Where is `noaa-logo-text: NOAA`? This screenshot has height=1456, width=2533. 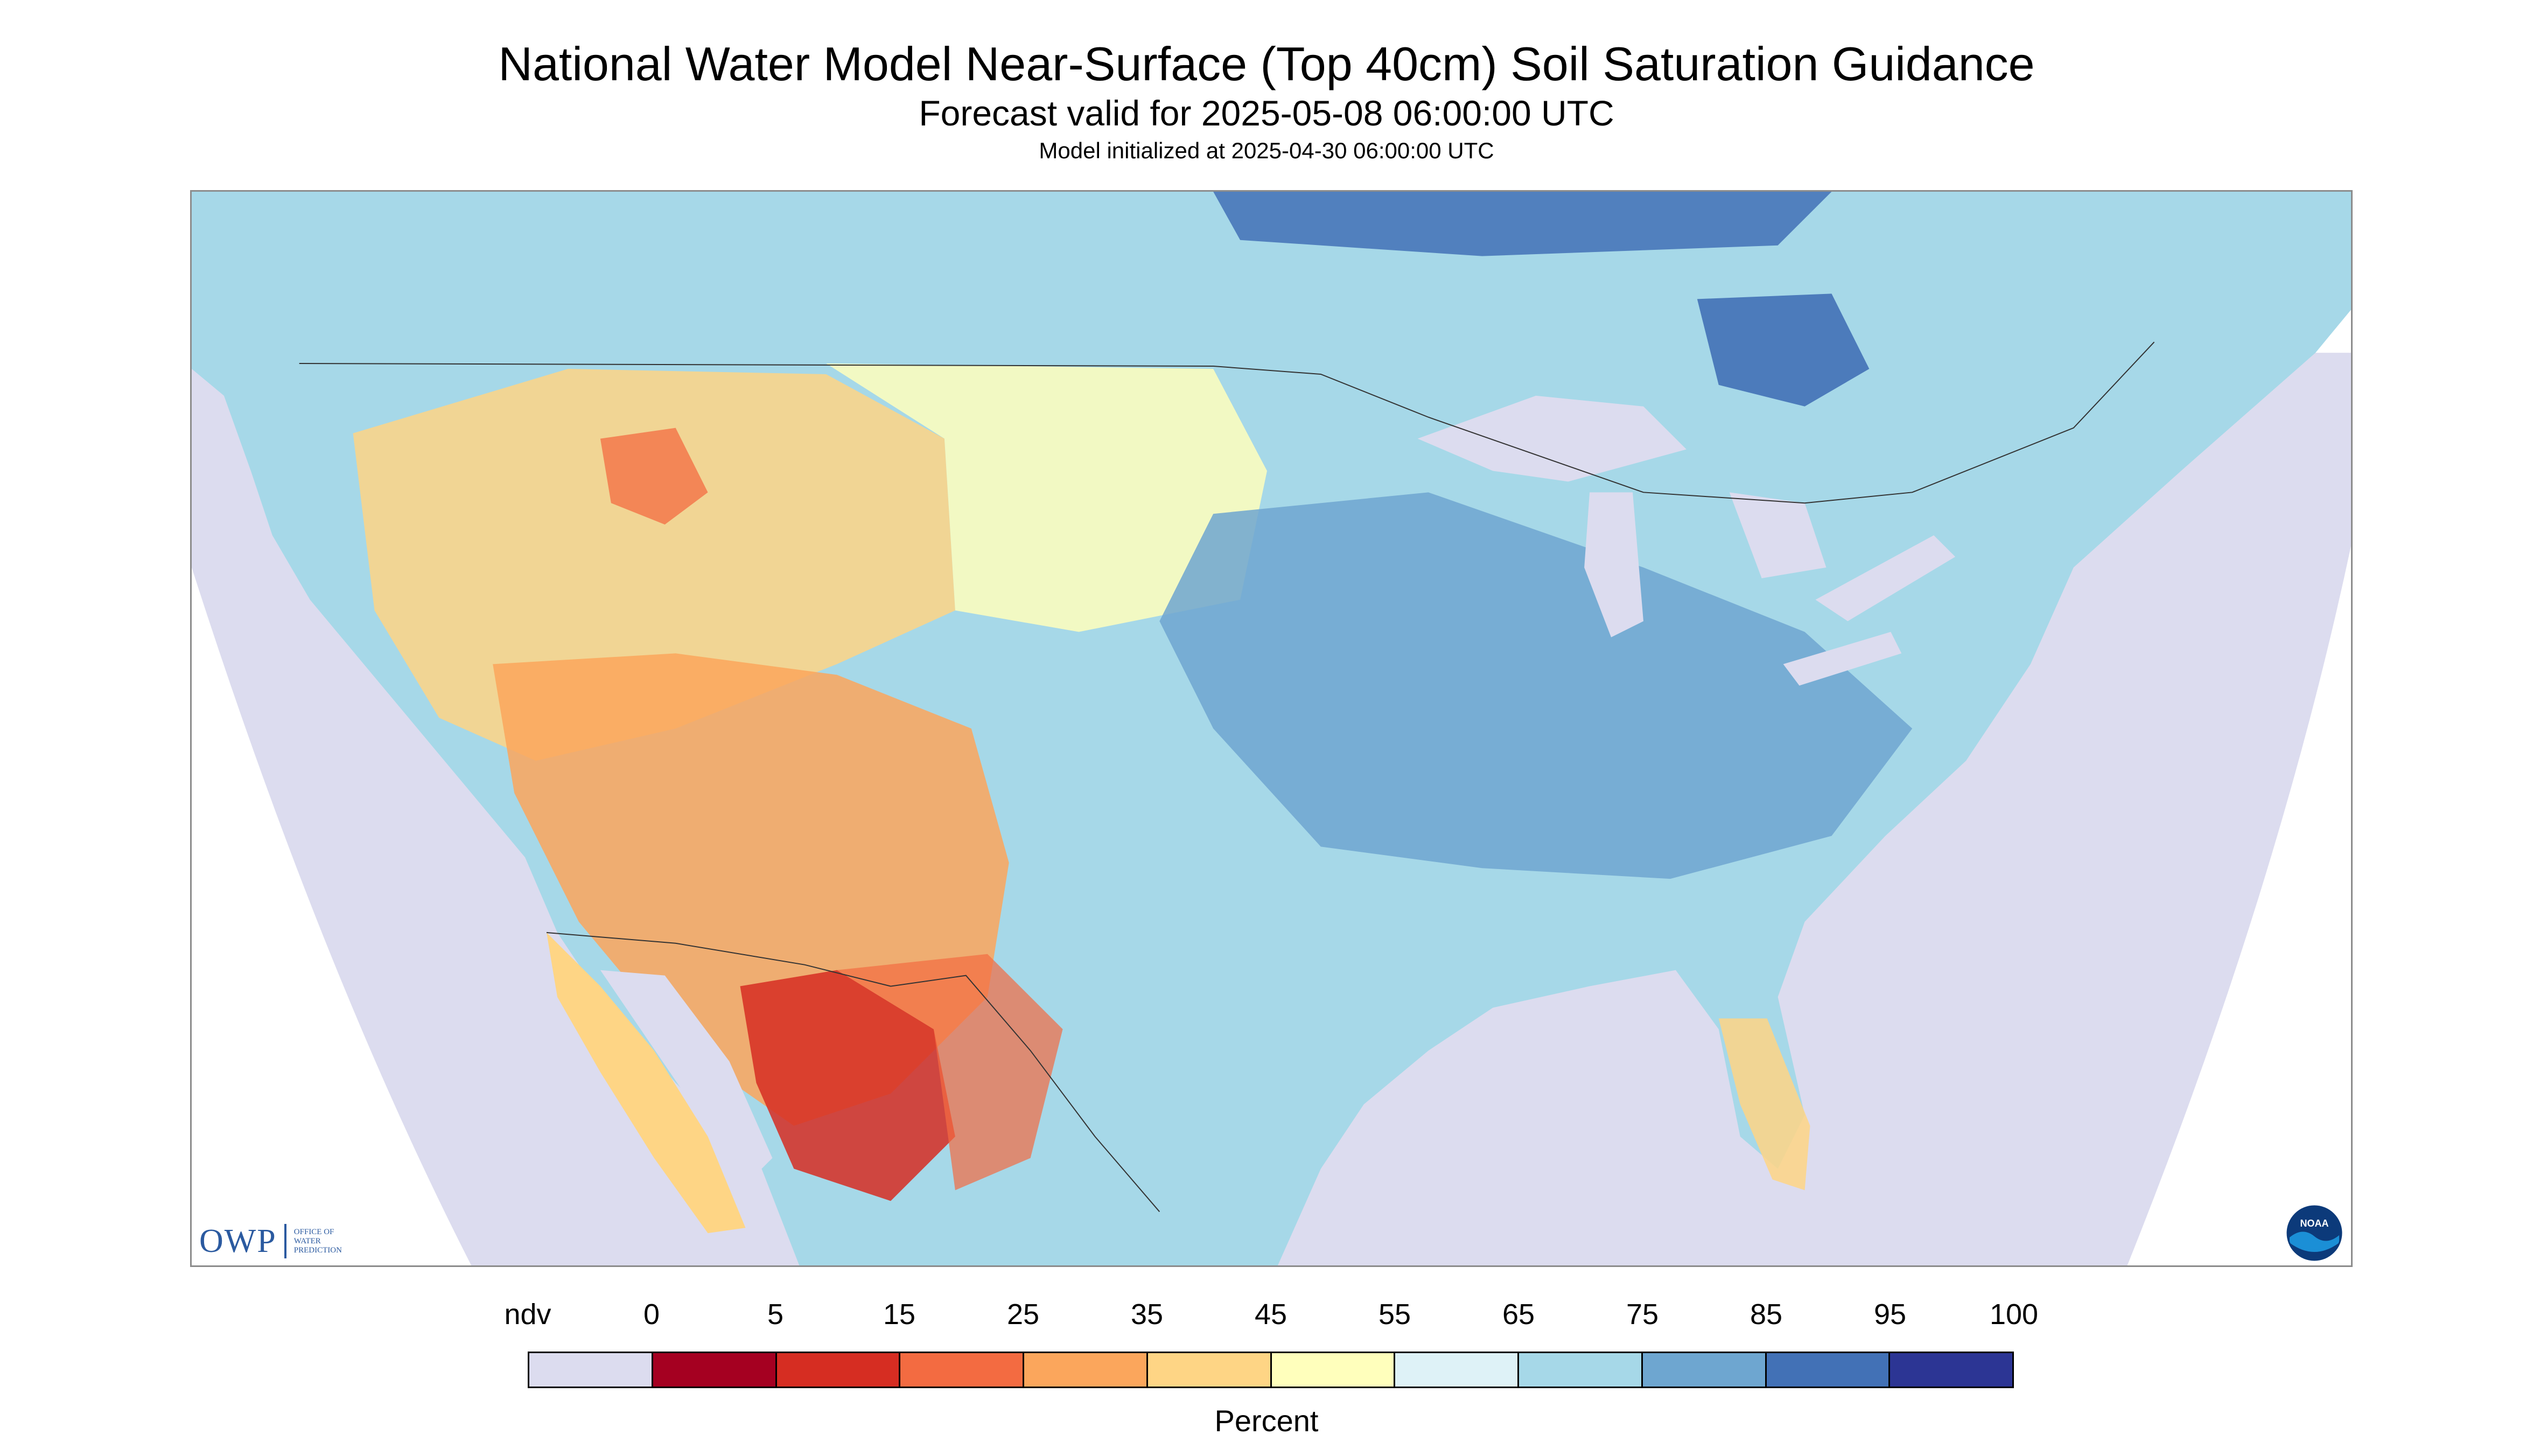
noaa-logo-text: NOAA is located at coordinates (2314, 1223).